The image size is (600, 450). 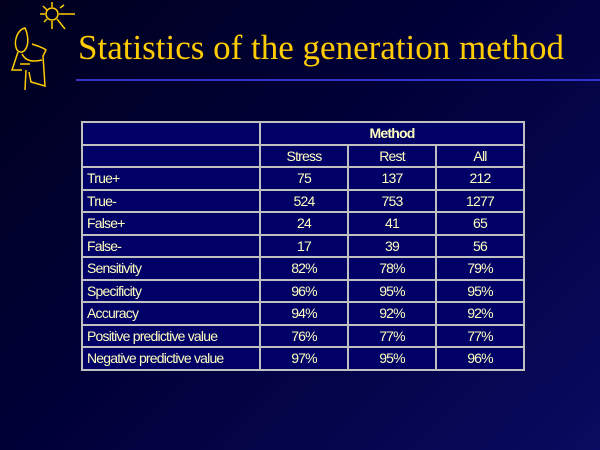 I want to click on table-row: False+ 24 41 65, so click(x=303, y=223).